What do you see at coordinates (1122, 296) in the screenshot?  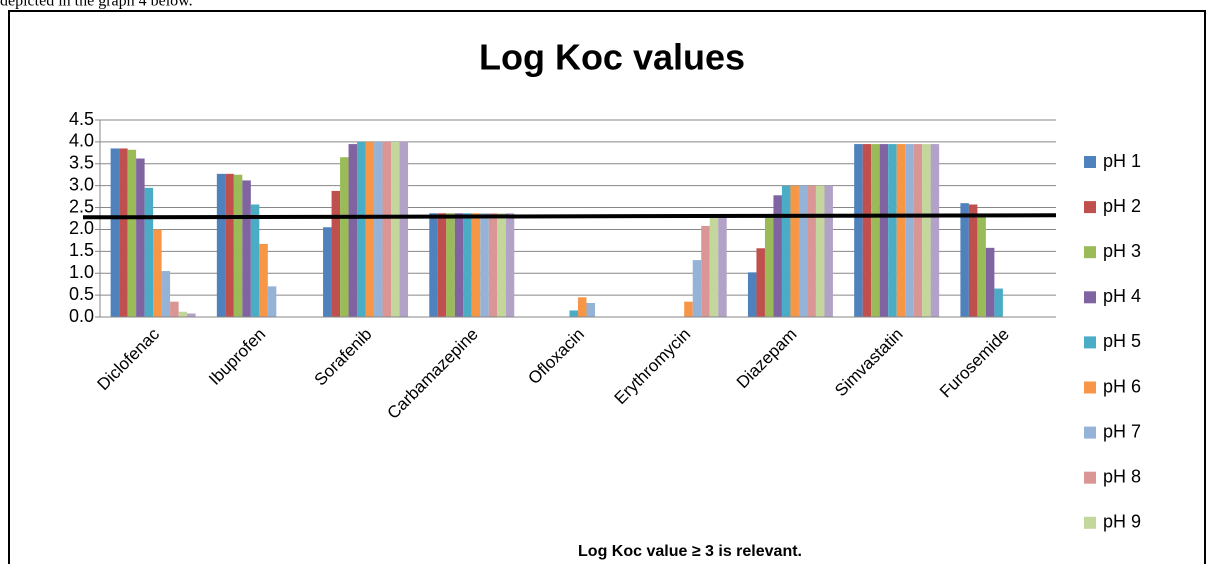 I see `legend-label: pH 4` at bounding box center [1122, 296].